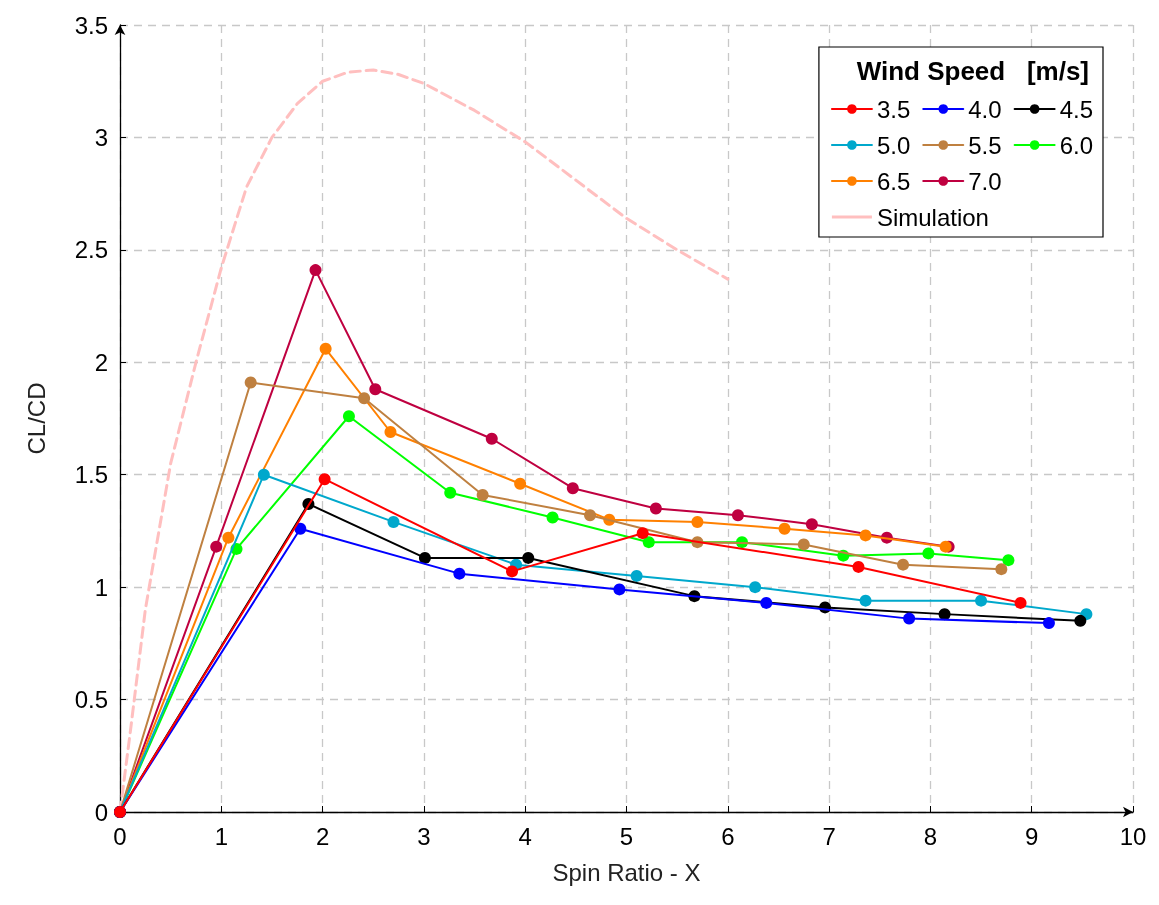 The image size is (1159, 905). What do you see at coordinates (985, 145) in the screenshot?
I see `legend-label: 5.5` at bounding box center [985, 145].